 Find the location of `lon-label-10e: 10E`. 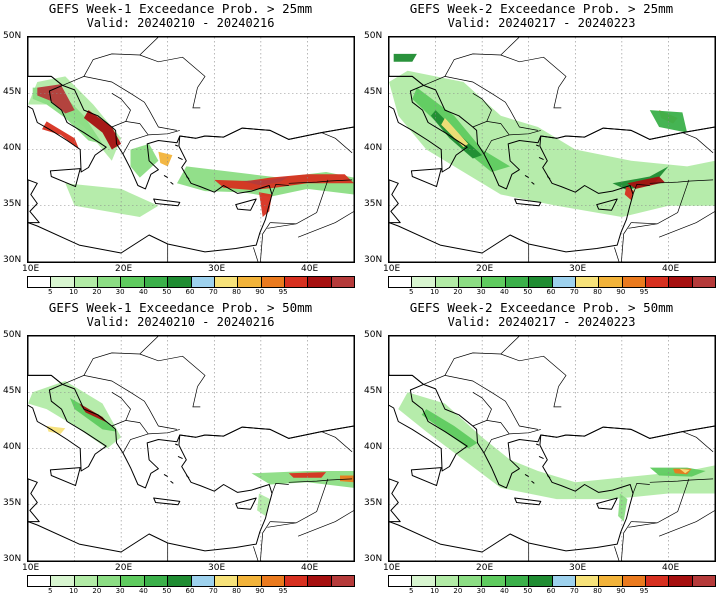

lon-label-10e: 10E is located at coordinates (31, 568).